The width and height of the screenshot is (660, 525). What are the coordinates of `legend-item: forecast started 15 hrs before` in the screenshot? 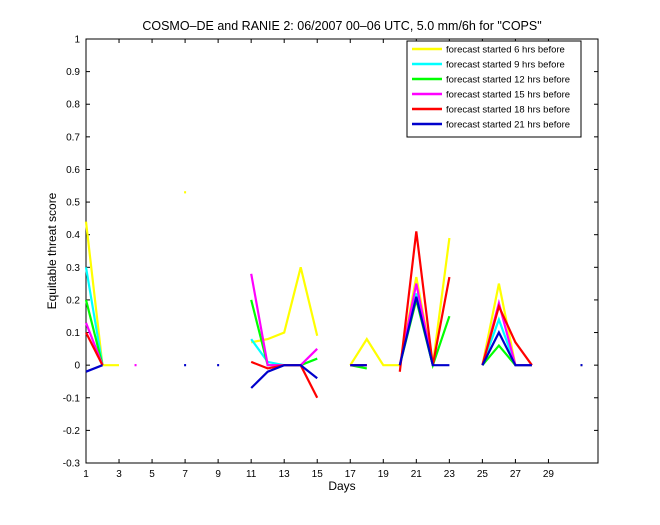 It's located at (491, 95).